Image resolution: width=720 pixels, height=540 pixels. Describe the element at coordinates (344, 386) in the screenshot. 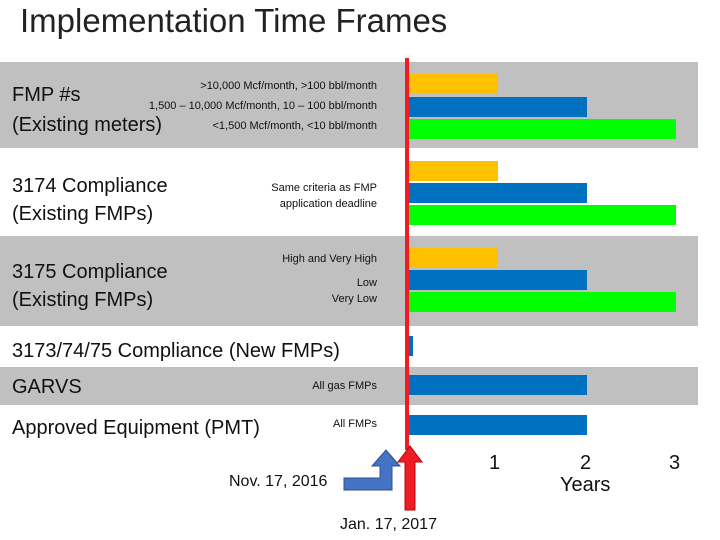

I see `garvs-criteria: All gas FMPs` at that location.